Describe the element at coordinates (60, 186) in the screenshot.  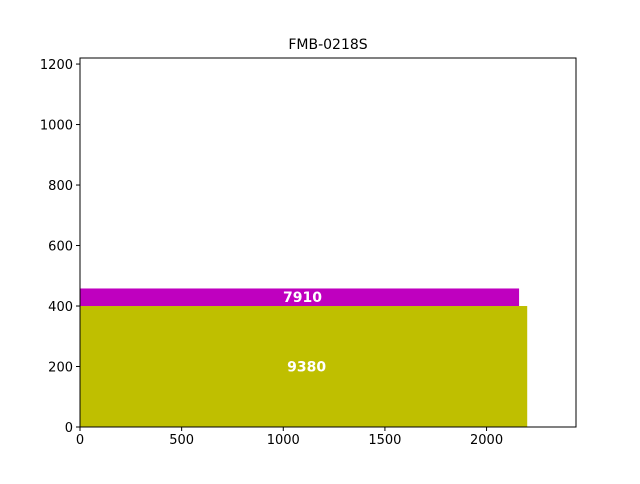
I see `y-tick-label: 800` at that location.